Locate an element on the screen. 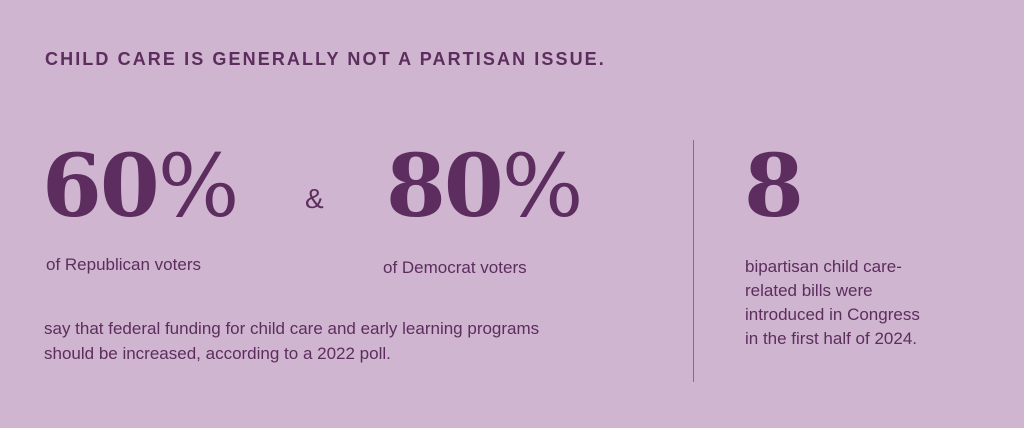  republican-percentage-sign: % is located at coordinates (198, 187).